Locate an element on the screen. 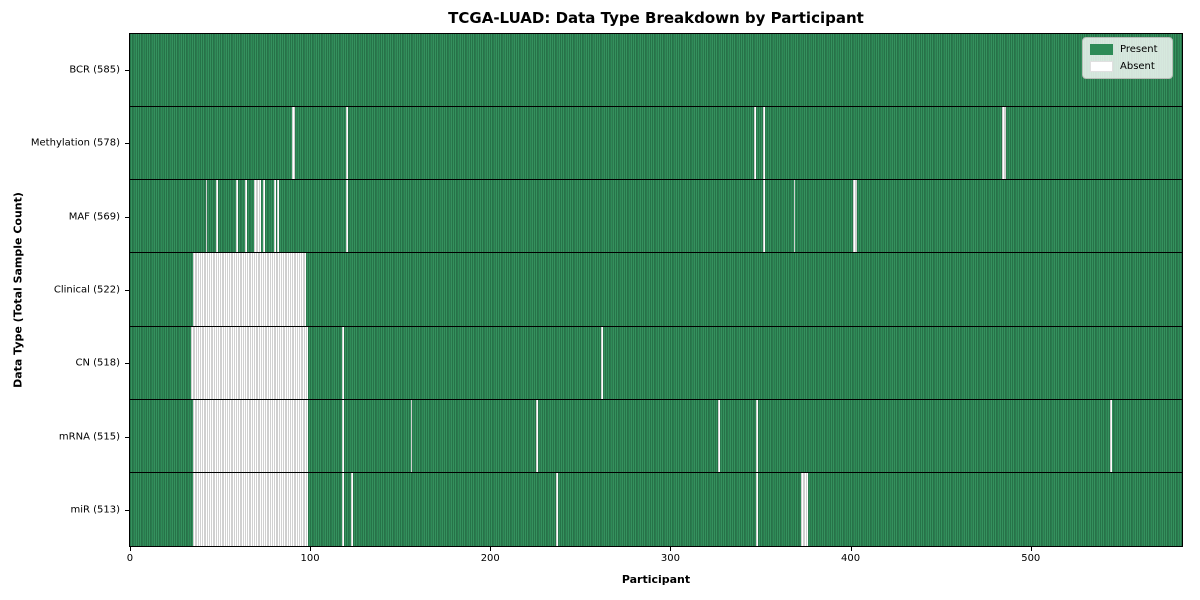 The height and width of the screenshot is (600, 1200). legend-label-present: Present is located at coordinates (1139, 49).